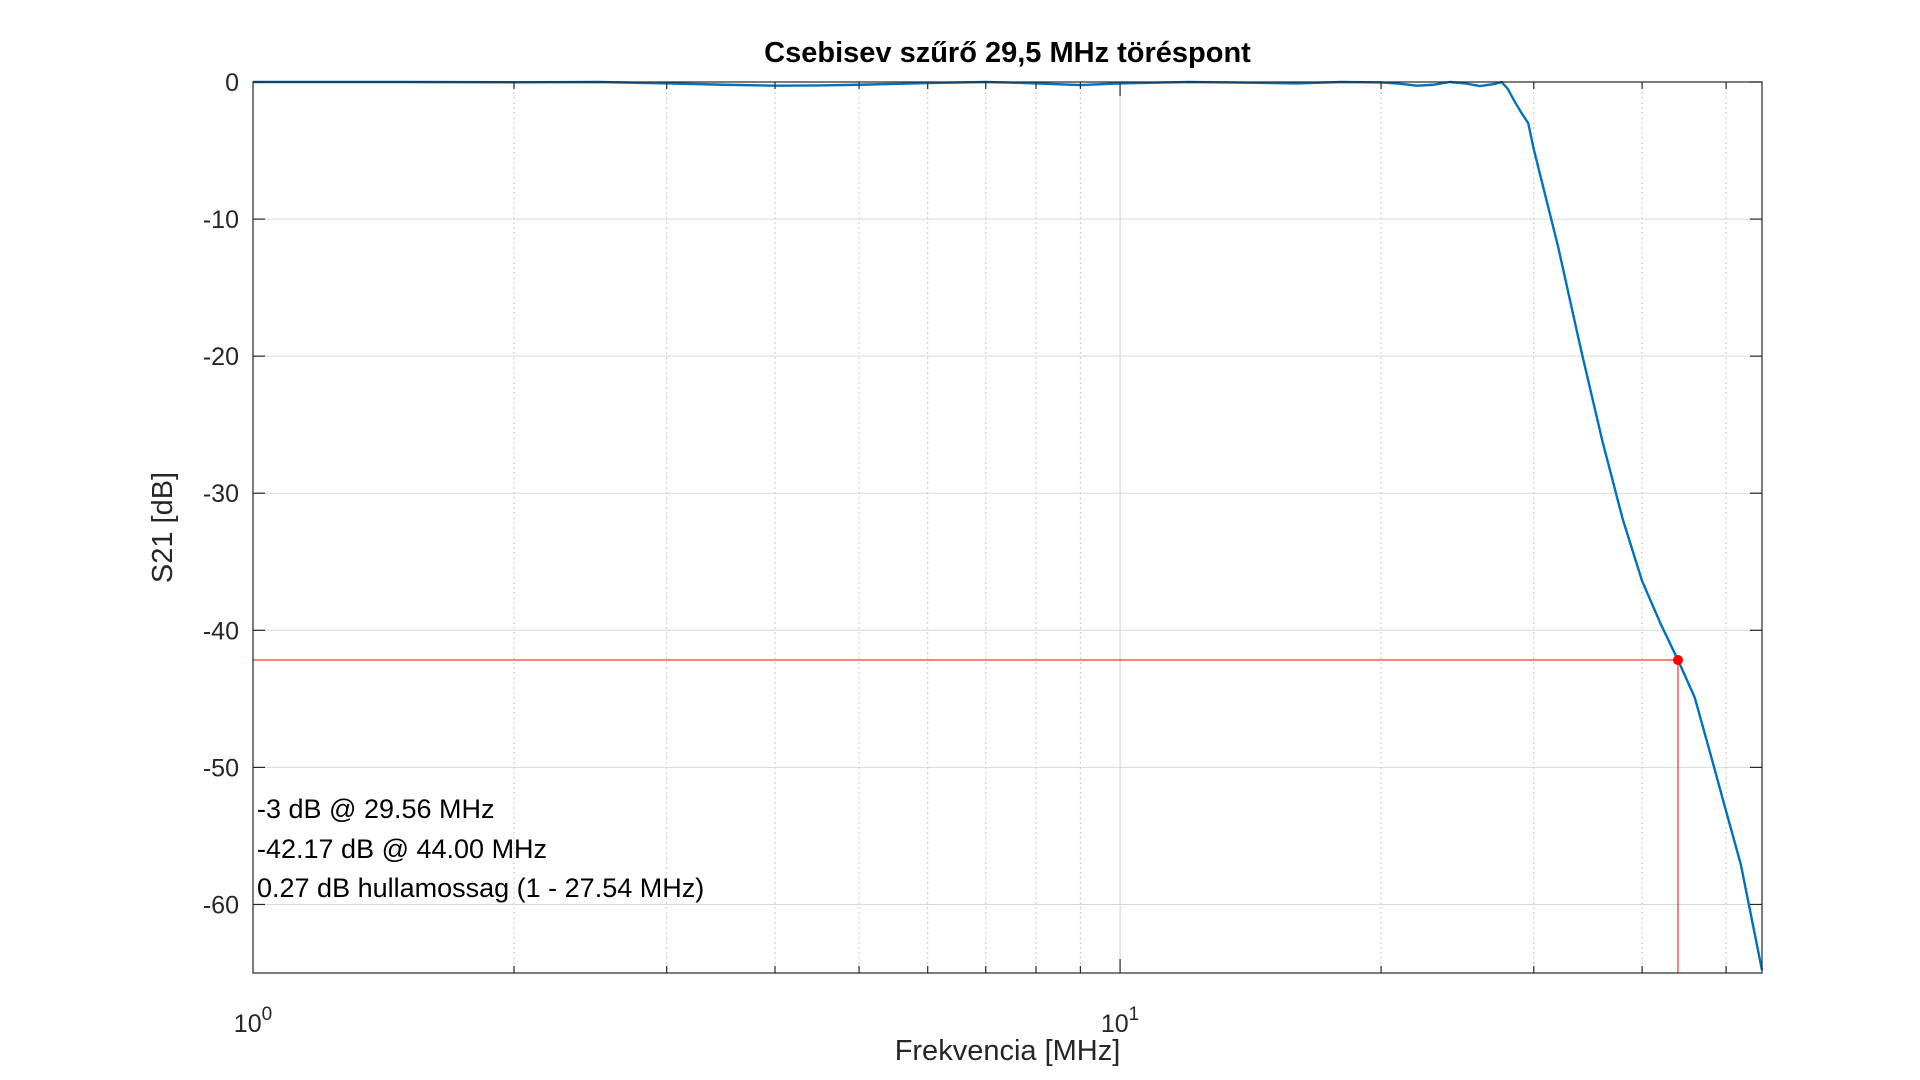 The width and height of the screenshot is (1920, 1080). What do you see at coordinates (1120, 1021) in the screenshot?
I see `x-tick-label: 10¹` at bounding box center [1120, 1021].